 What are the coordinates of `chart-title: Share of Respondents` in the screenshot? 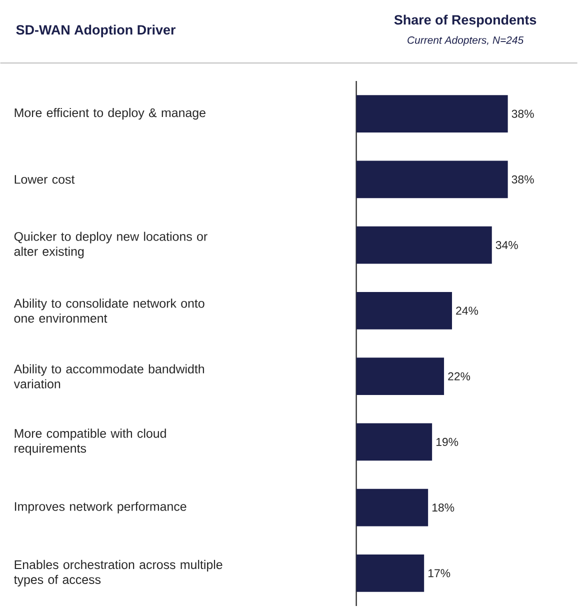 It's located at (465, 21).